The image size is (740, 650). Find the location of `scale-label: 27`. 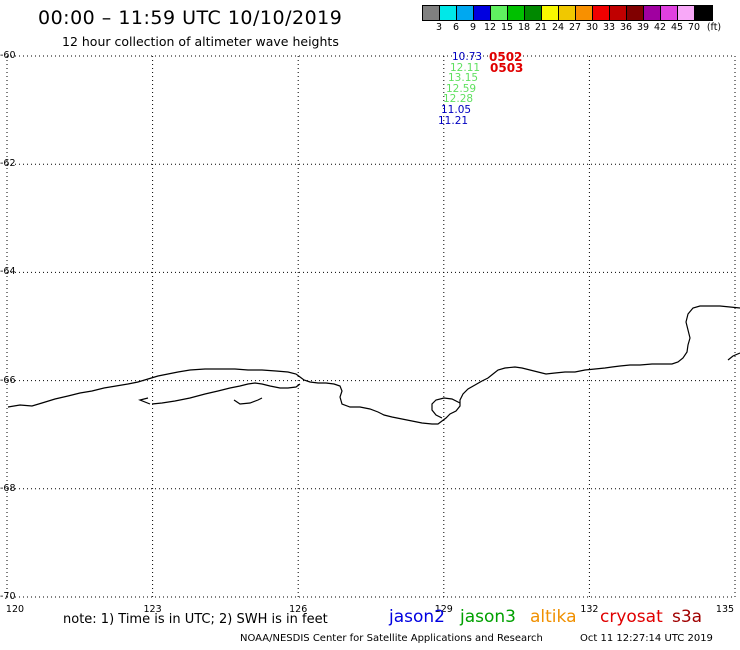

scale-label: 27 is located at coordinates (575, 27).